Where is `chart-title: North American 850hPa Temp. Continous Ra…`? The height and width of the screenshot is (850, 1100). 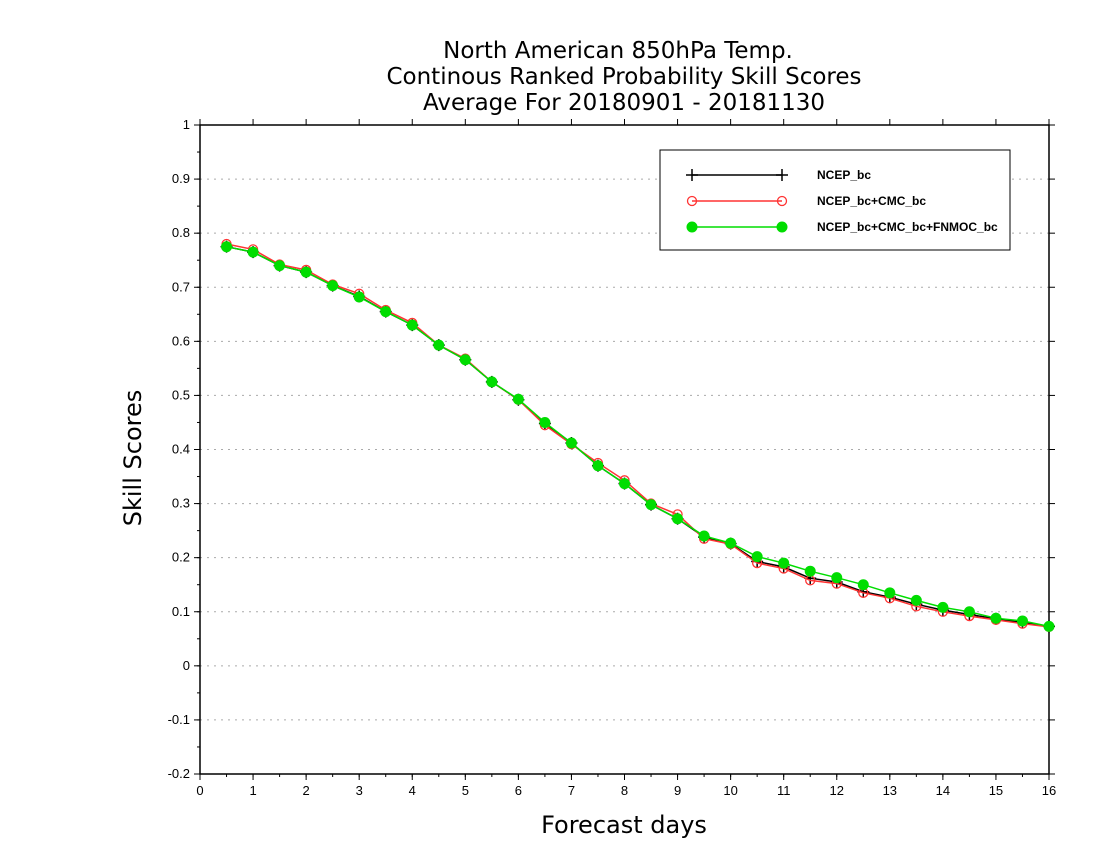
chart-title: North American 850hPa Temp. Continous Ra… is located at coordinates (623, 77).